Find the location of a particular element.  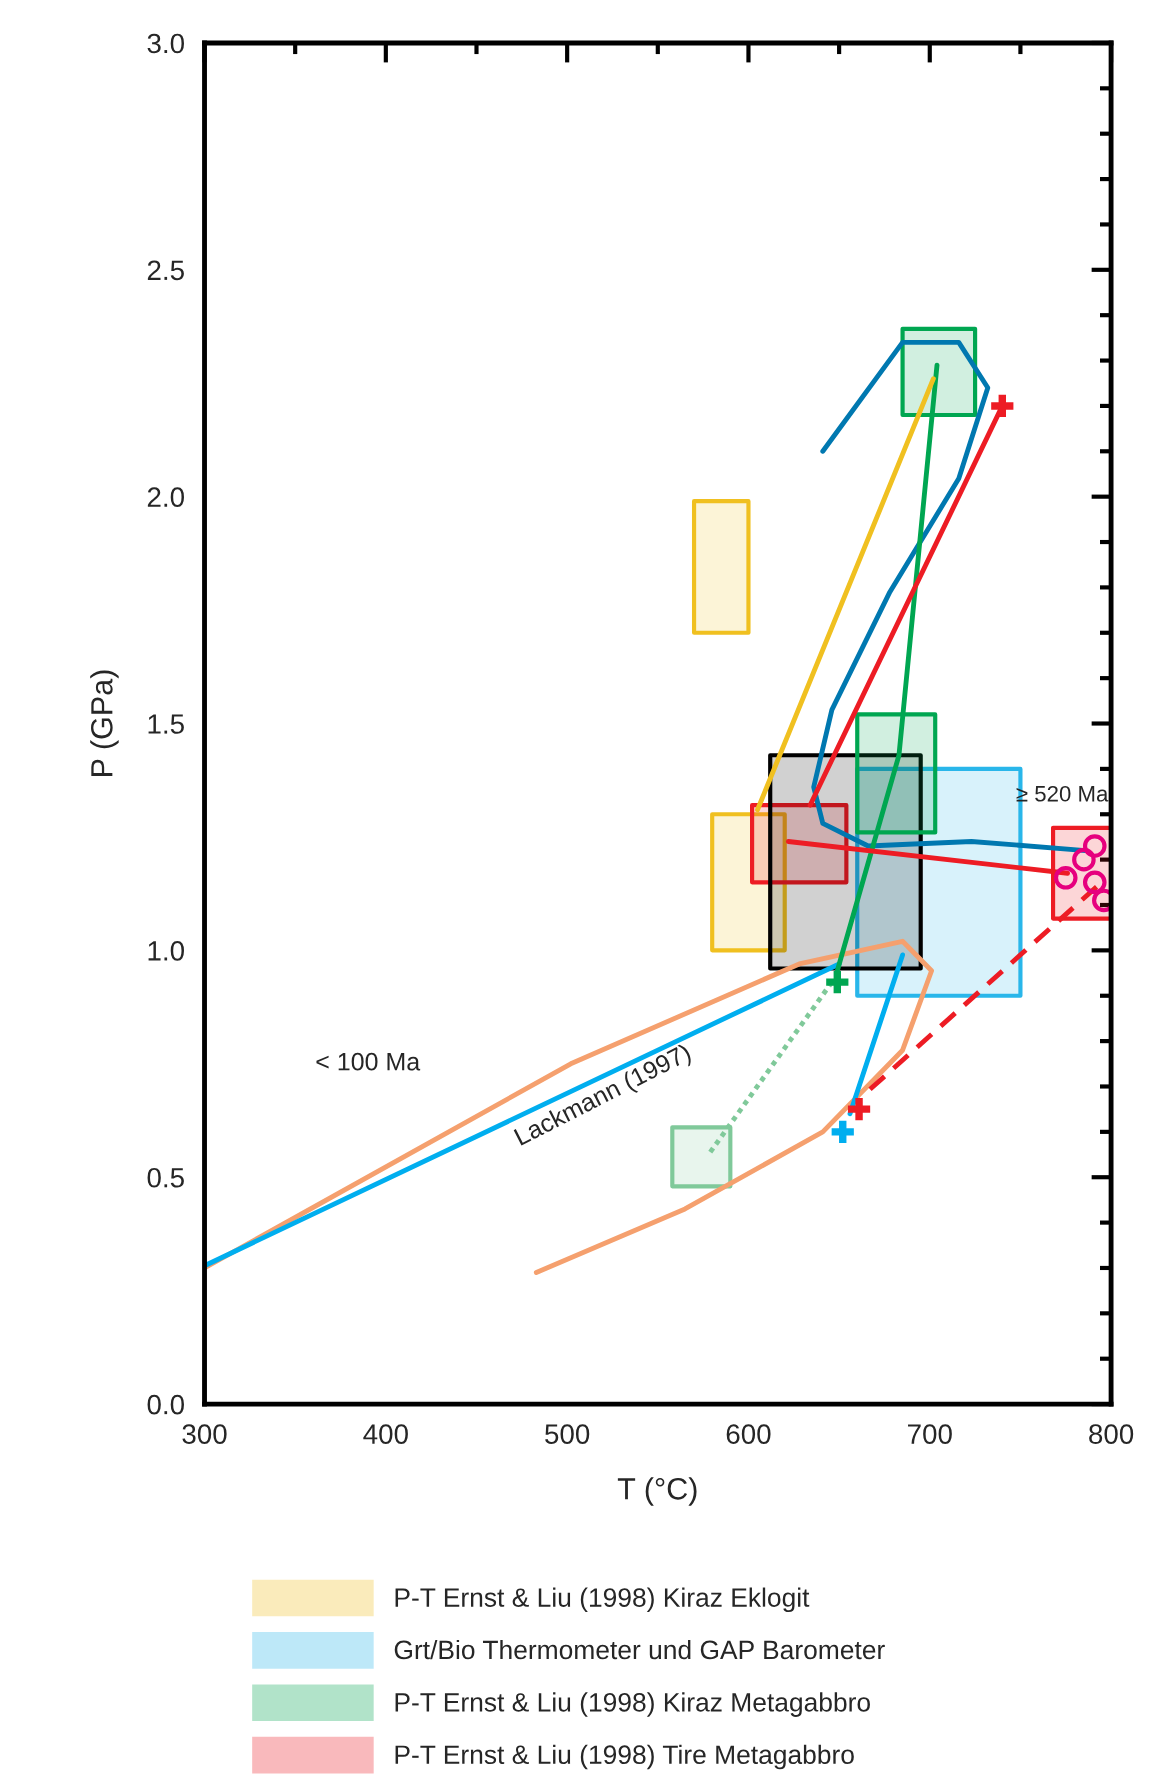

y-tick-label: 2.5 is located at coordinates (165, 270).